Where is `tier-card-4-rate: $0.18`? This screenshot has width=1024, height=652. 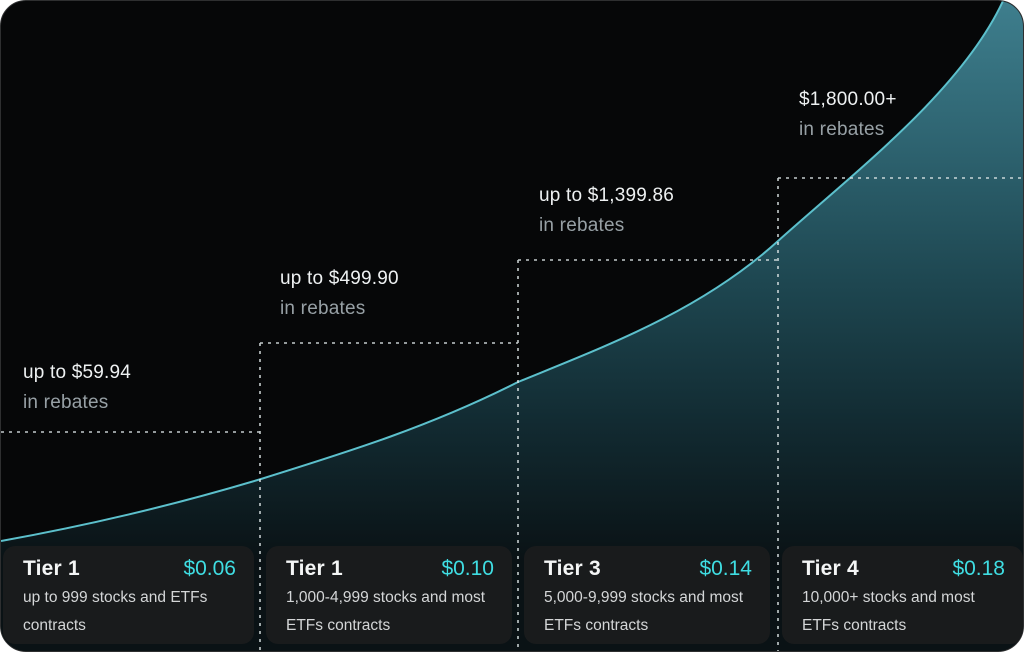
tier-card-4-rate: $0.18 is located at coordinates (978, 568).